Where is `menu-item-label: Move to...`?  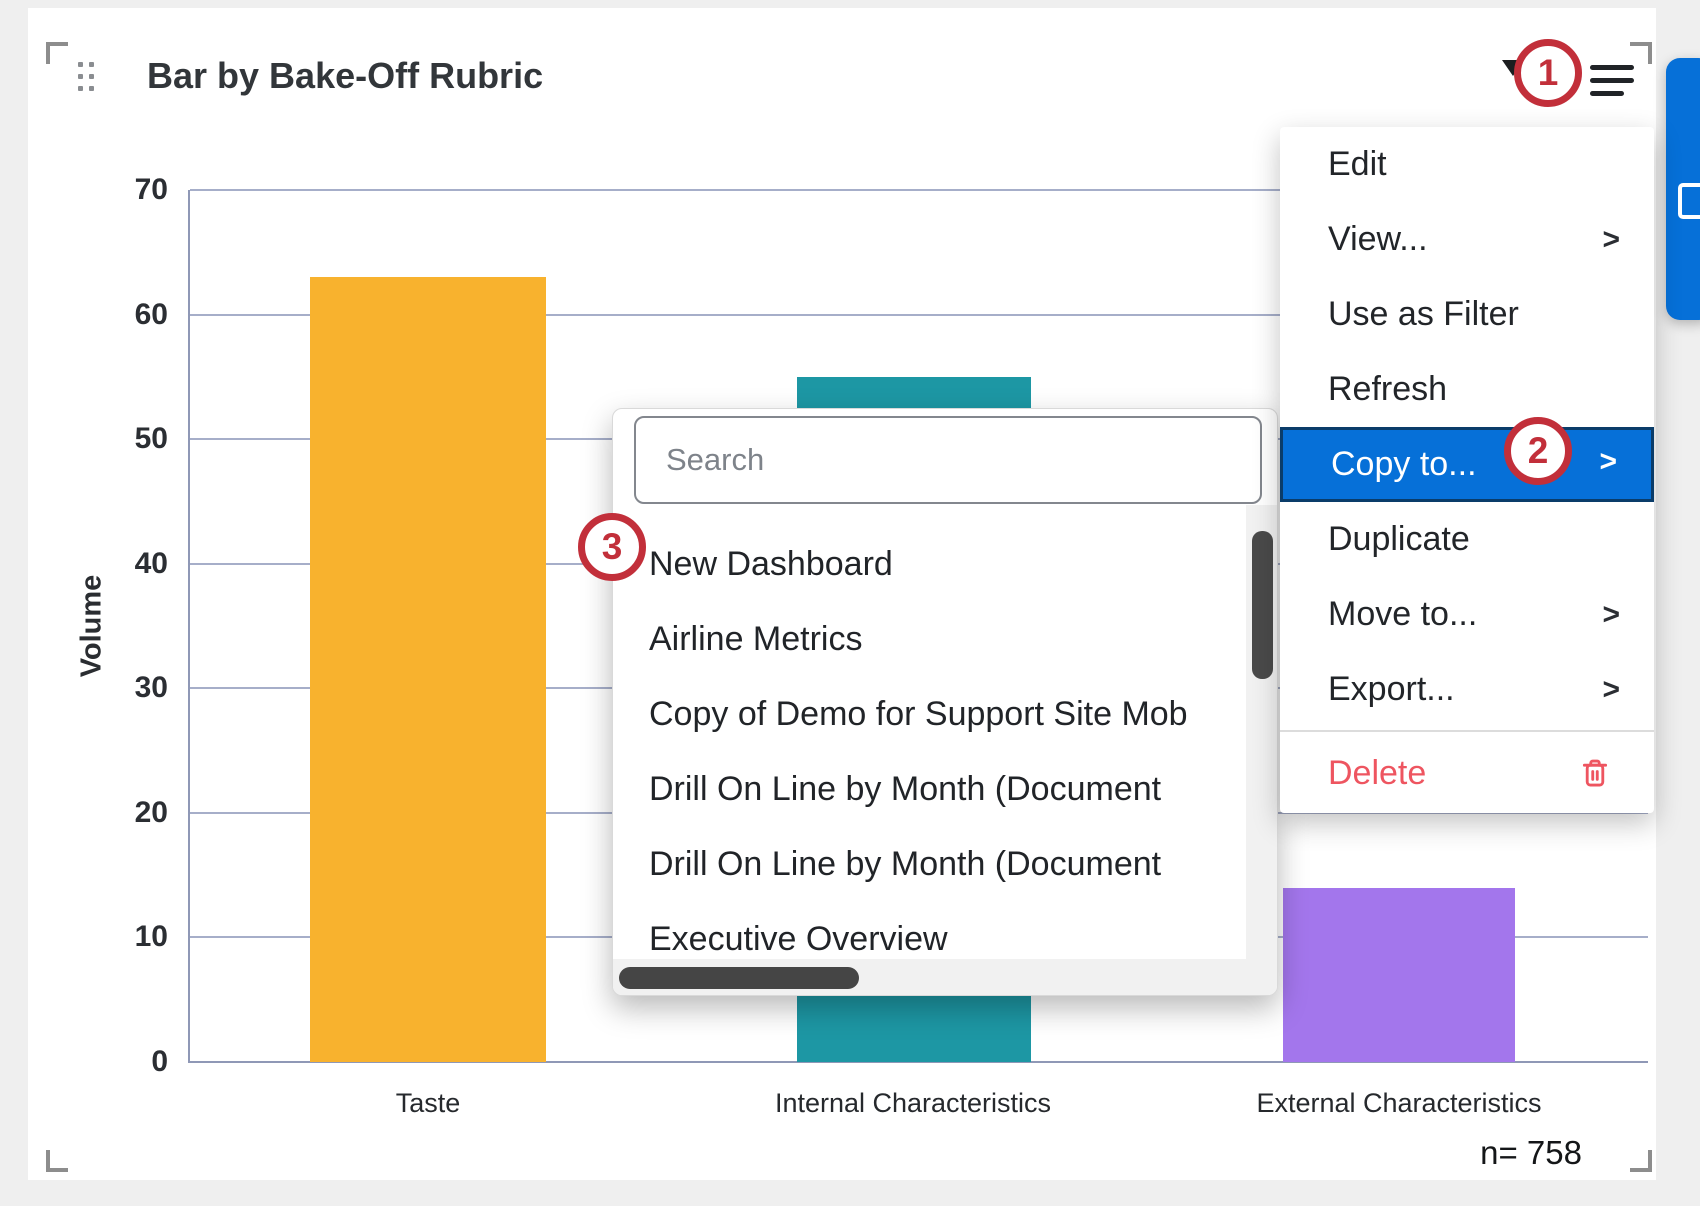
menu-item-label: Move to... is located at coordinates (1403, 614).